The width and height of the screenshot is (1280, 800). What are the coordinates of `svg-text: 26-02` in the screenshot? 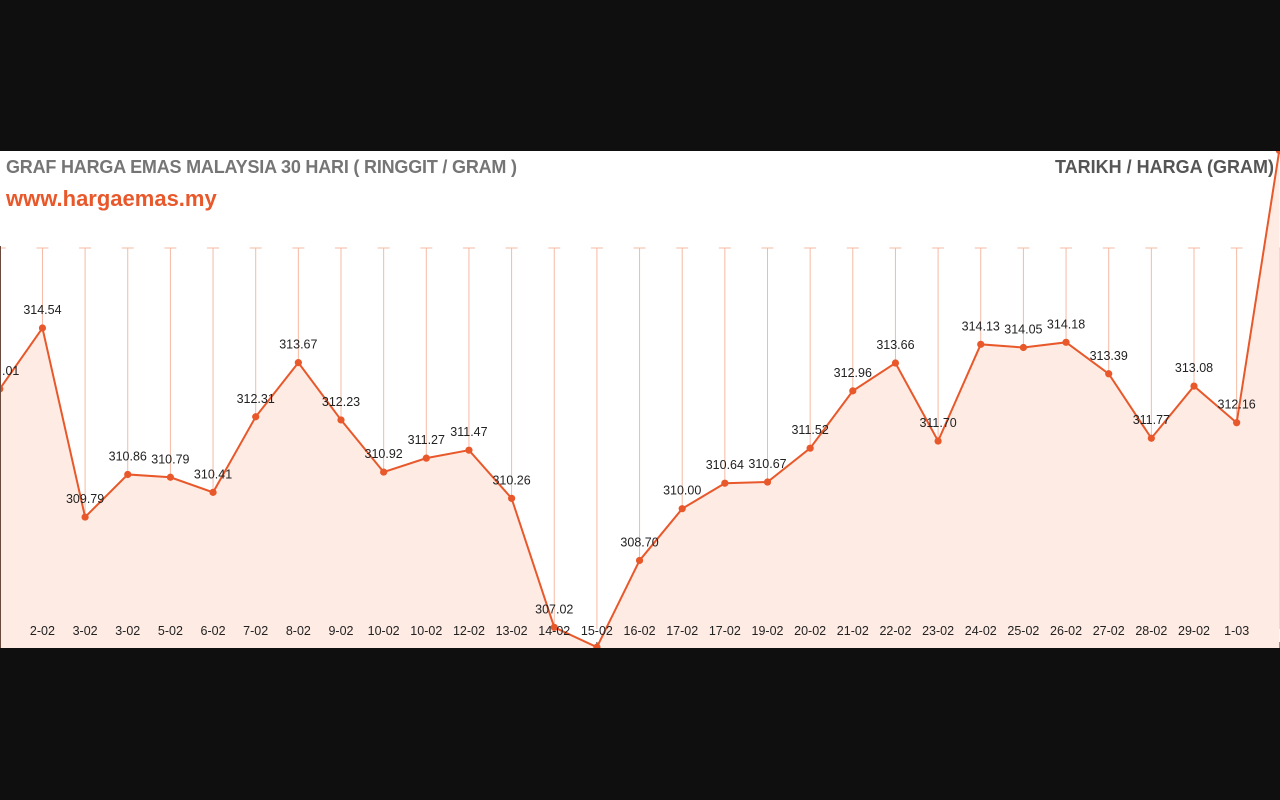 It's located at (1066, 631).